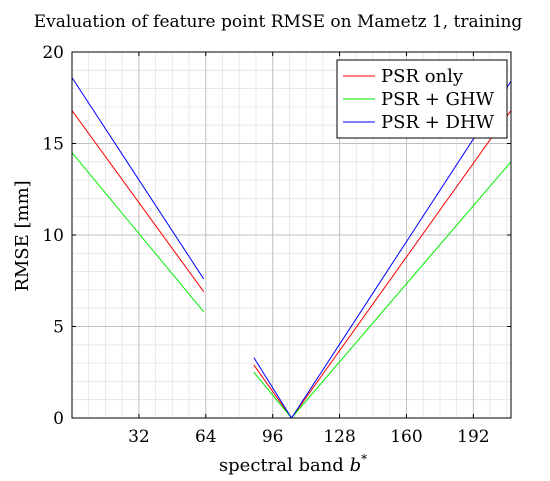 This screenshot has height=481, width=550. Describe the element at coordinates (273, 437) in the screenshot. I see `x-tick-label: 96` at that location.